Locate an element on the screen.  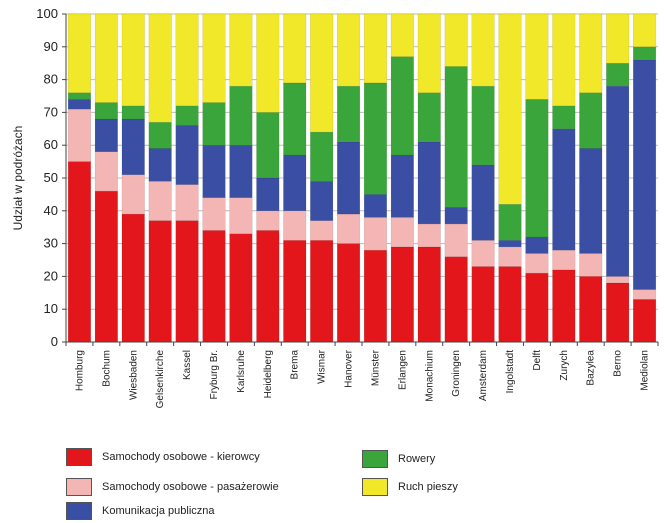
y-tick-label: 80 is located at coordinates (51, 79).